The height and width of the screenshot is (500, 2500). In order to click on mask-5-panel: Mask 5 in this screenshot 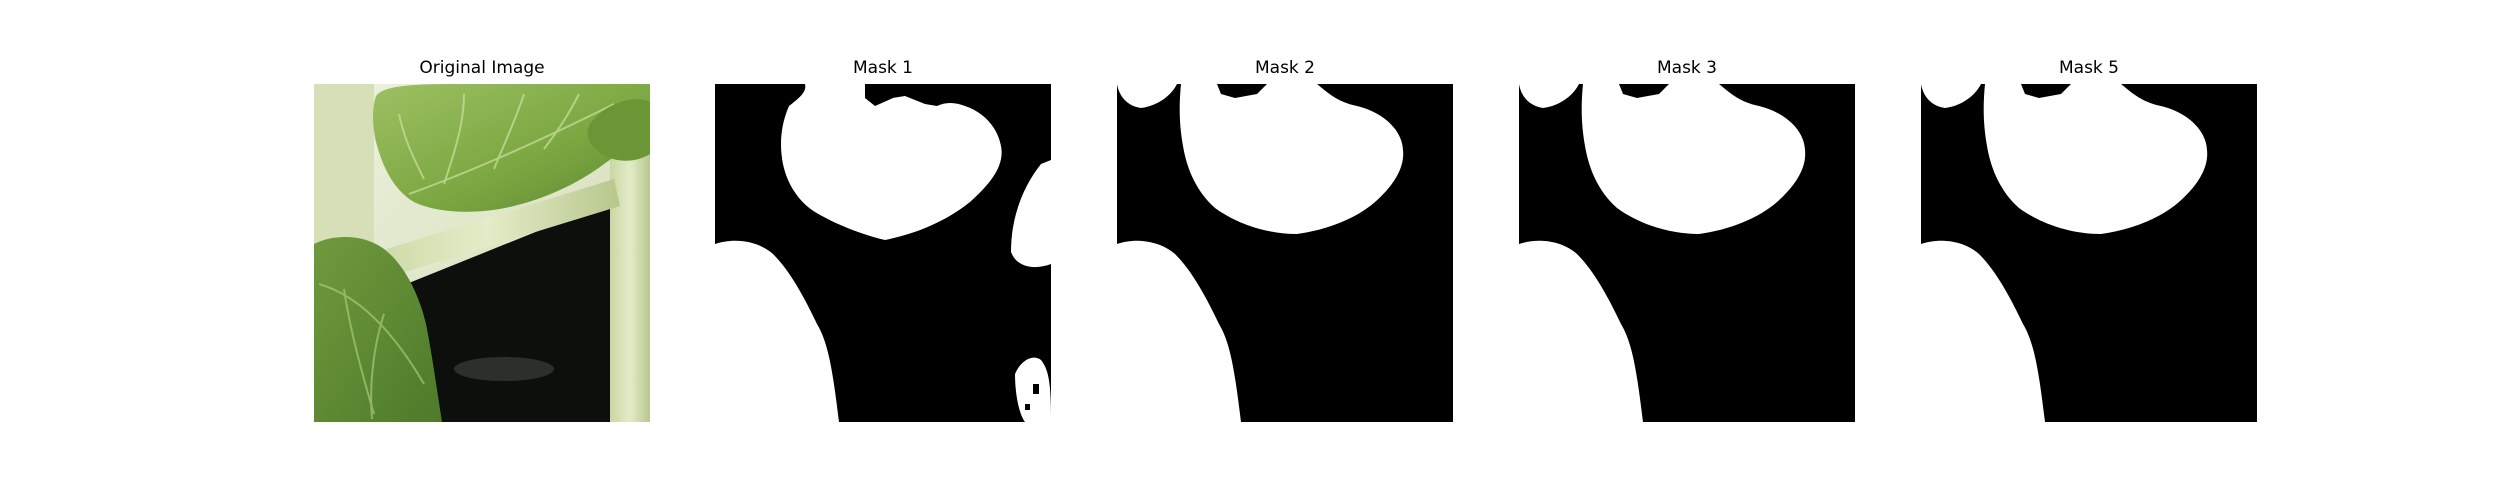, I will do `click(2089, 250)`.